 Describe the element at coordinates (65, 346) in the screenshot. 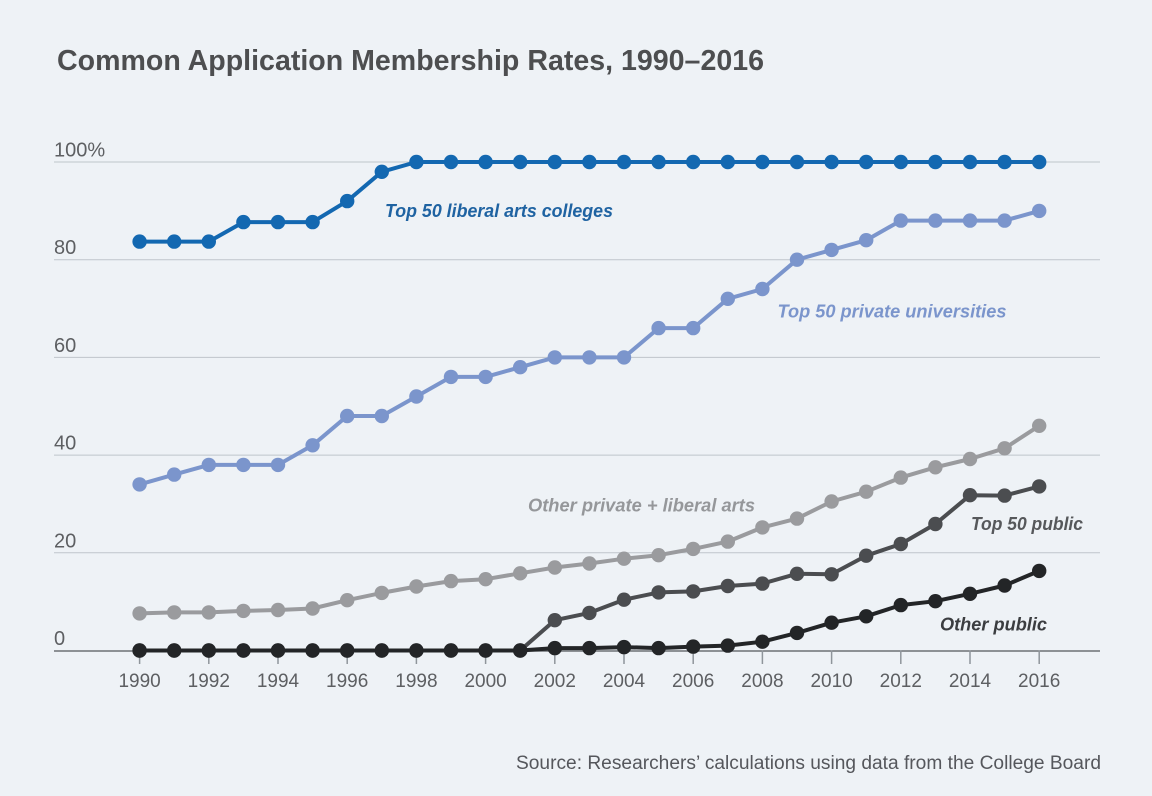

I see `svg-text: 60` at that location.